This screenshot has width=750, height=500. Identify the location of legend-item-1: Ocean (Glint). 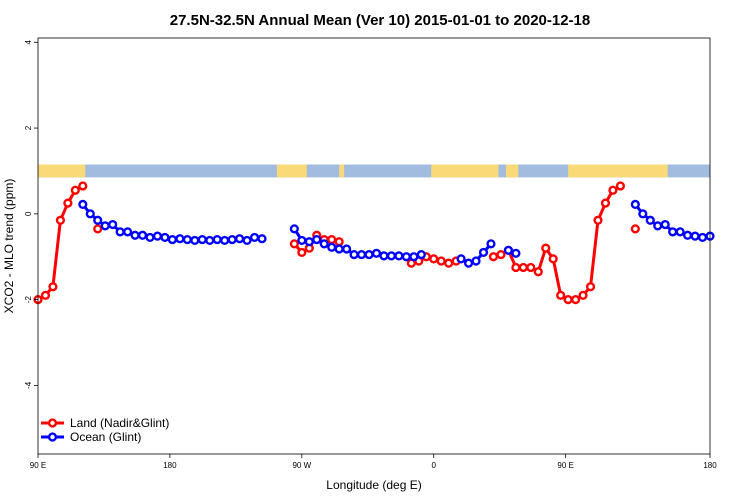
(91, 437).